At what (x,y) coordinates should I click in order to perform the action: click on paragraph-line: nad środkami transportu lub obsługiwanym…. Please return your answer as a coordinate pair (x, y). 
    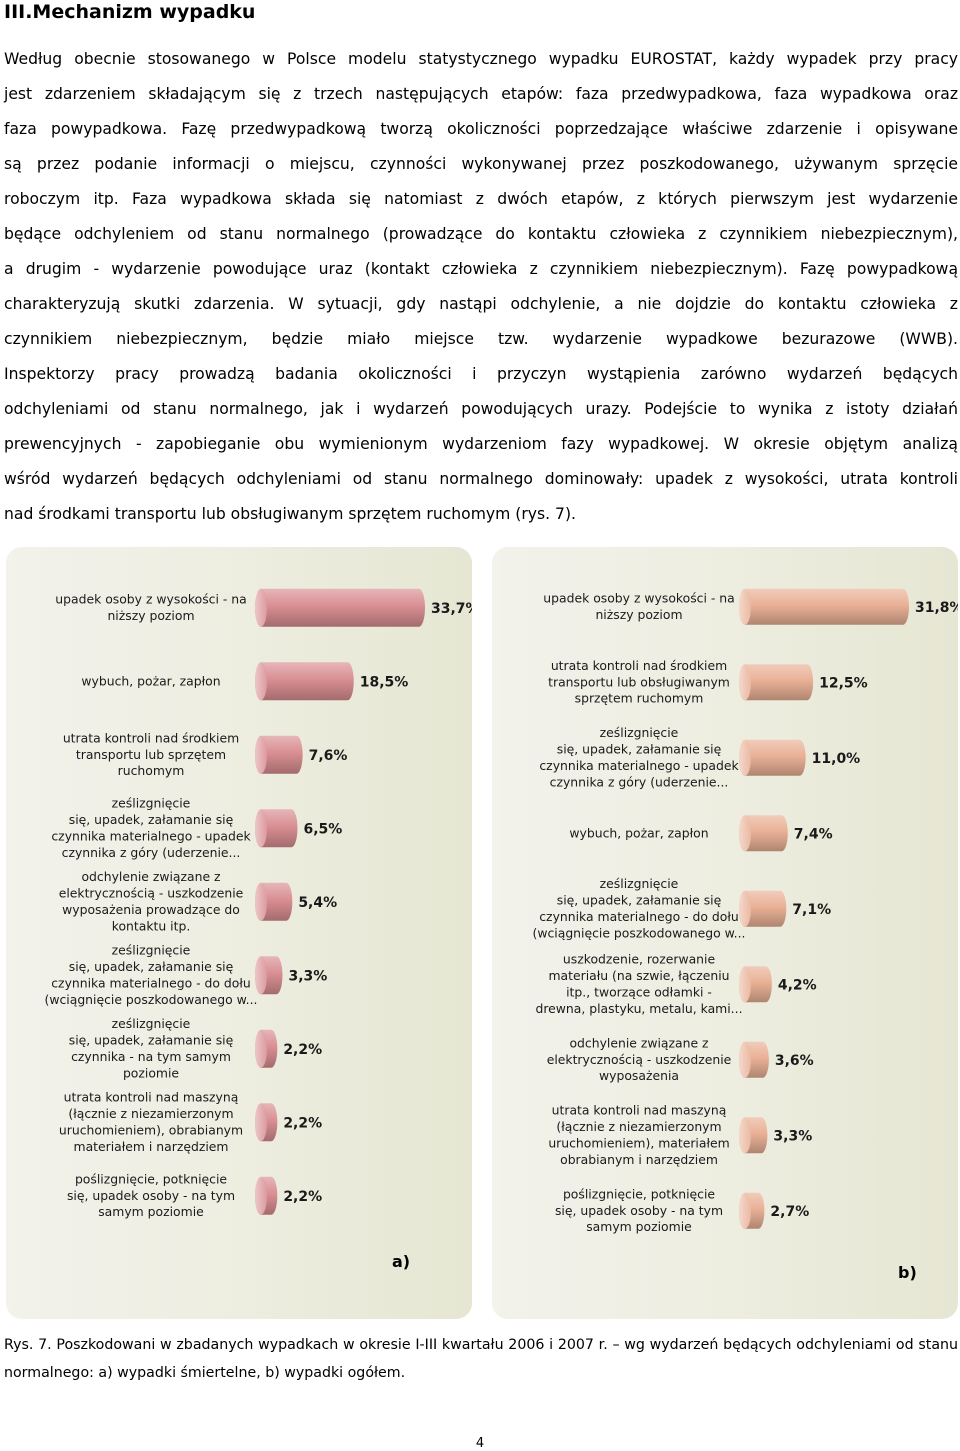
    Looking at the image, I should click on (290, 514).